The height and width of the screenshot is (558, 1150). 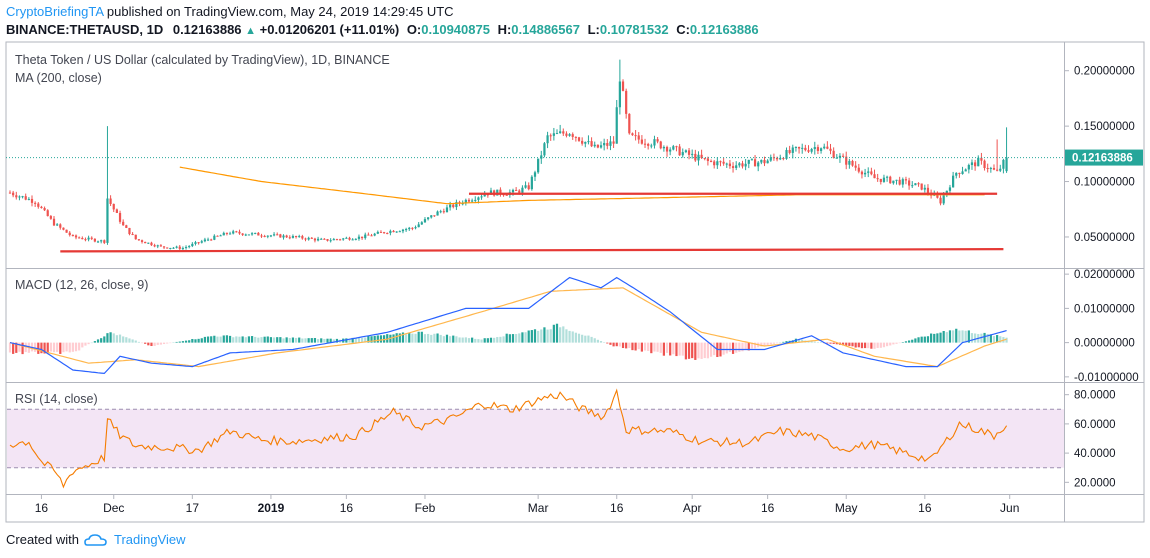 I want to click on last-price-badge-text: 0.12163886, so click(x=1102, y=159).